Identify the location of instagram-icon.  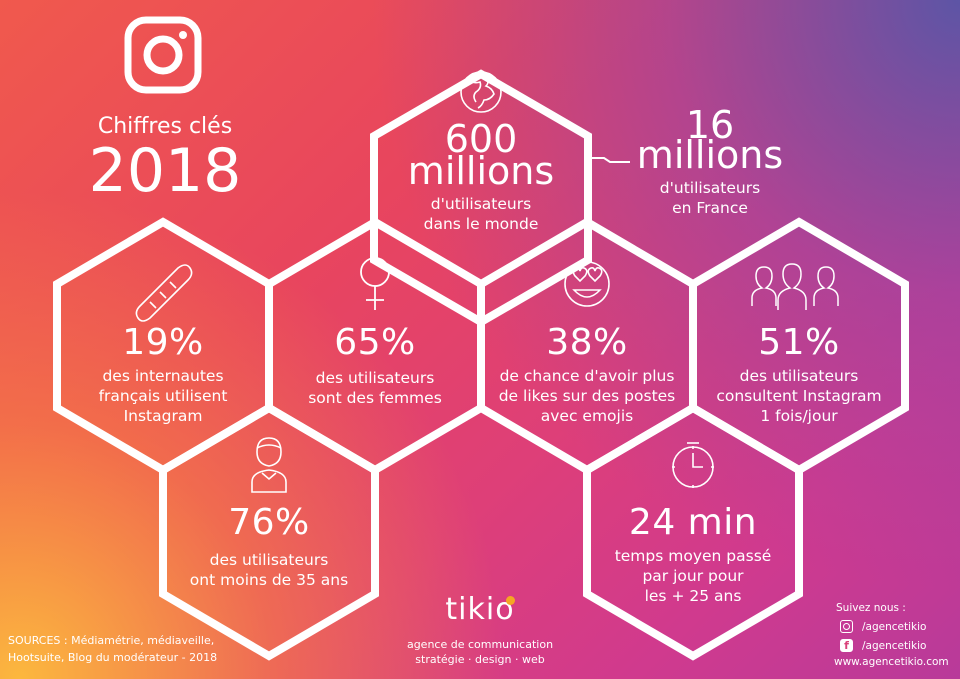
(846, 626).